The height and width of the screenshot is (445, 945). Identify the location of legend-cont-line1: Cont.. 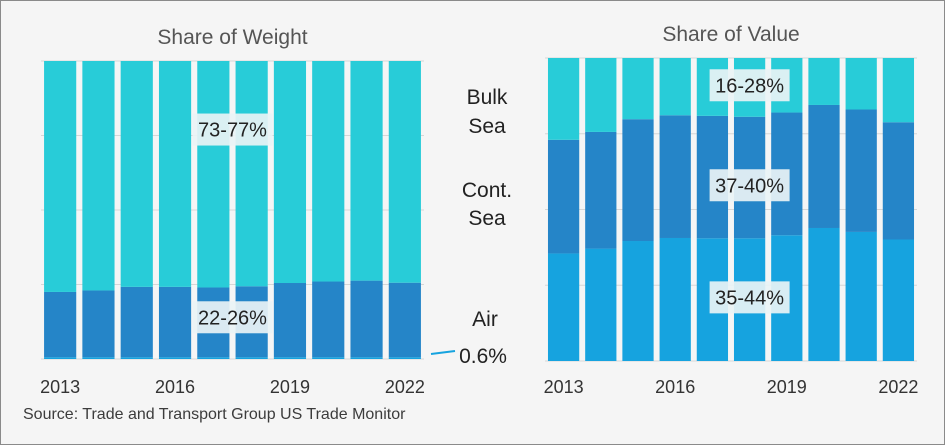
(487, 190).